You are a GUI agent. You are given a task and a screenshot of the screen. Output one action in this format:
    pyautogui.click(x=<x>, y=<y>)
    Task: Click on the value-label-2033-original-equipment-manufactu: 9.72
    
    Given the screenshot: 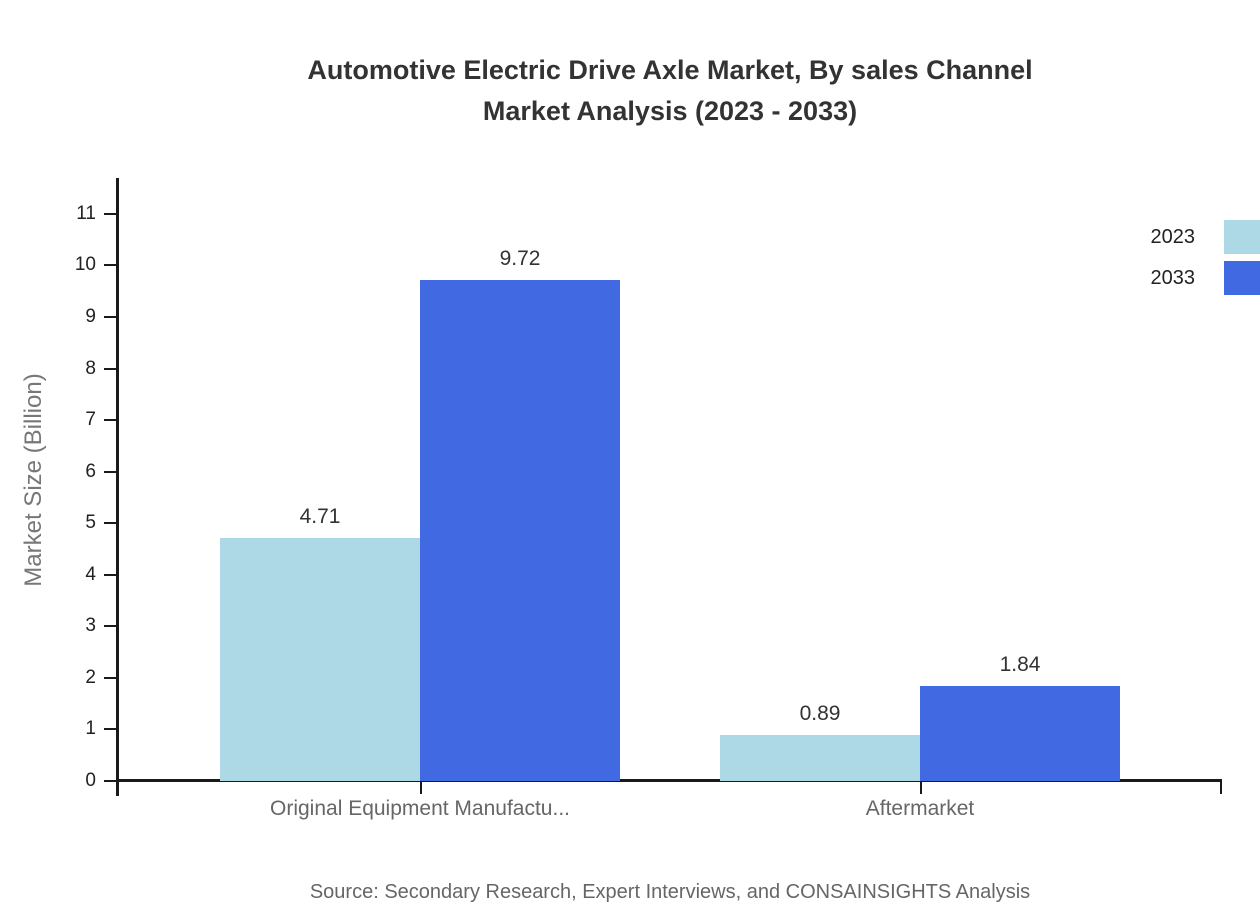 What is the action you would take?
    pyautogui.click(x=520, y=258)
    